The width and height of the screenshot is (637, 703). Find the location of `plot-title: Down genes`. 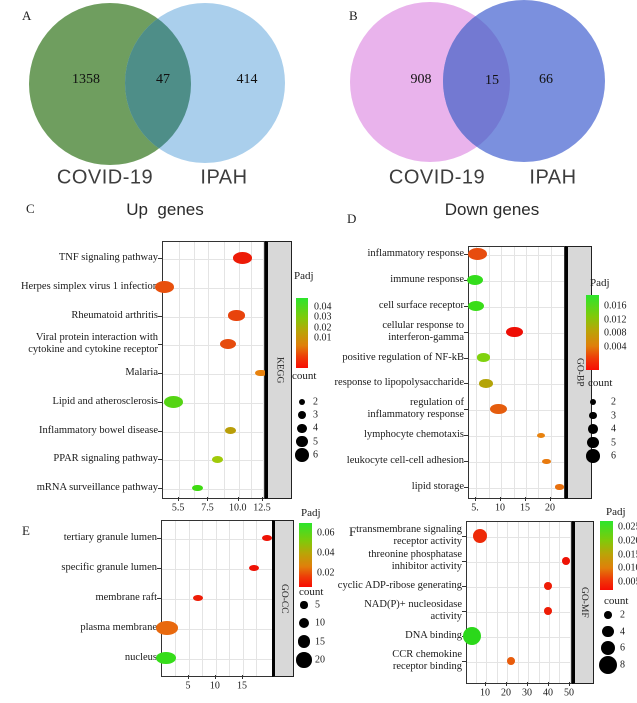

plot-title: Down genes is located at coordinates (492, 209).